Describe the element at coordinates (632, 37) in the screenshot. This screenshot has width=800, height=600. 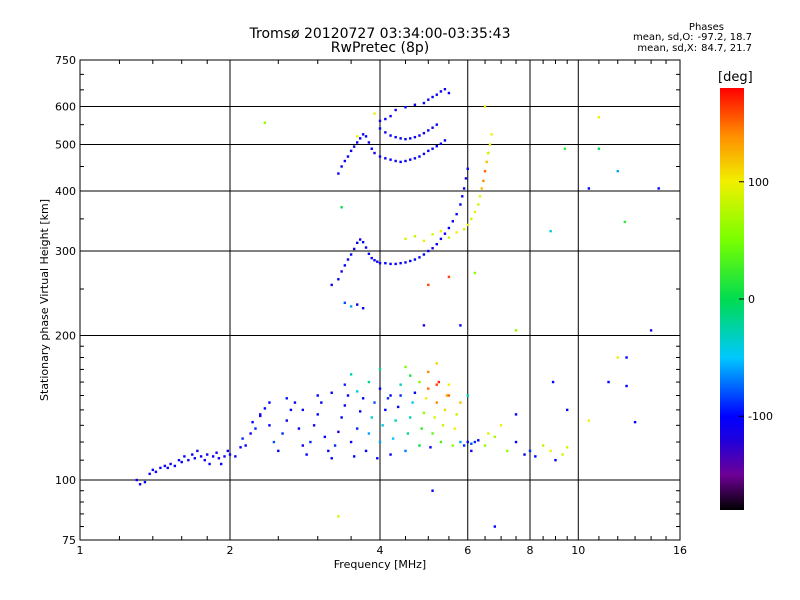
I see `phase-o-stats: mean, sd,O: -97.2, 18.7` at that location.